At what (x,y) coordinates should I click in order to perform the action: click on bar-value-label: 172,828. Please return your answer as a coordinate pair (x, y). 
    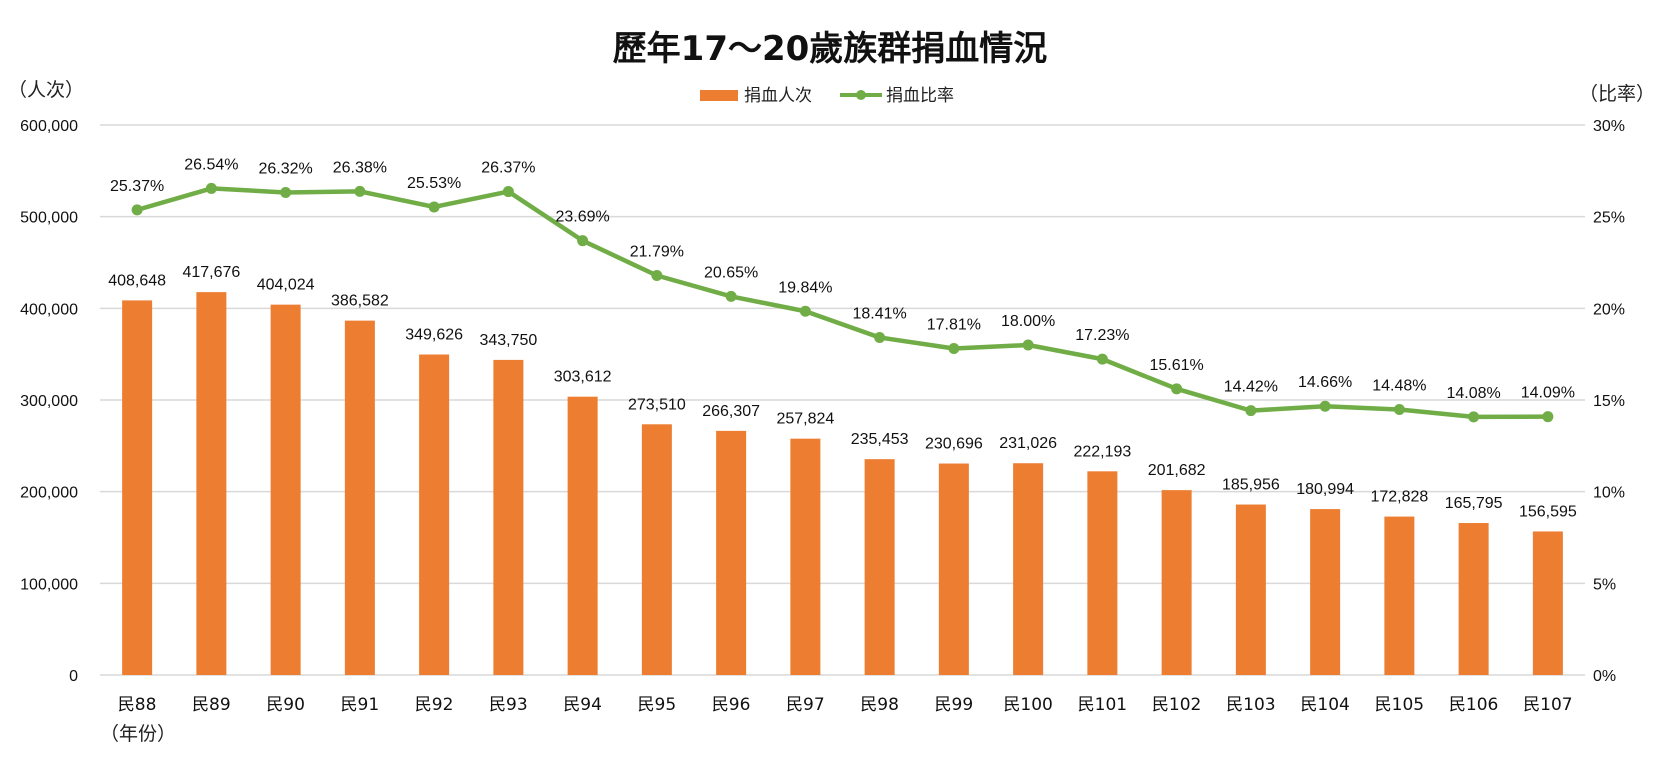
    Looking at the image, I should click on (1399, 497).